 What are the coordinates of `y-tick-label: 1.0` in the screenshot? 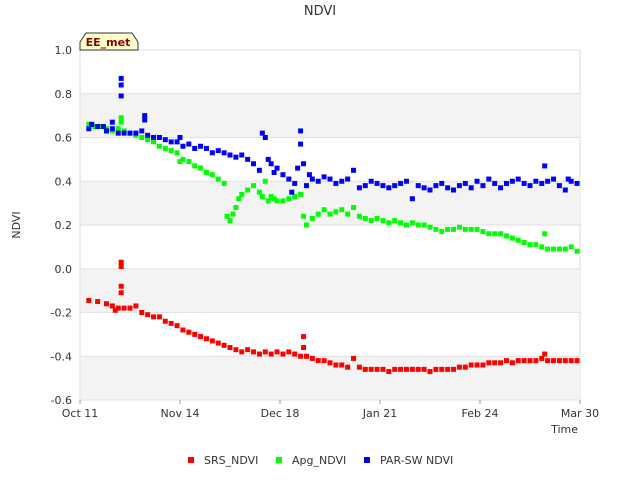 It's located at (64, 50).